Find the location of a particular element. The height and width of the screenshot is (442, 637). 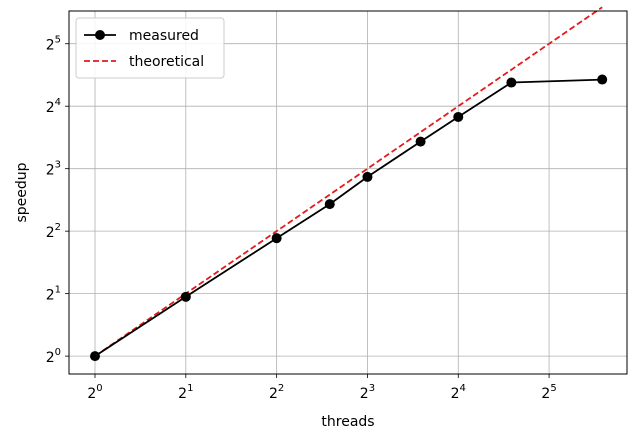

y-tick-label: 24 is located at coordinates (53, 106).